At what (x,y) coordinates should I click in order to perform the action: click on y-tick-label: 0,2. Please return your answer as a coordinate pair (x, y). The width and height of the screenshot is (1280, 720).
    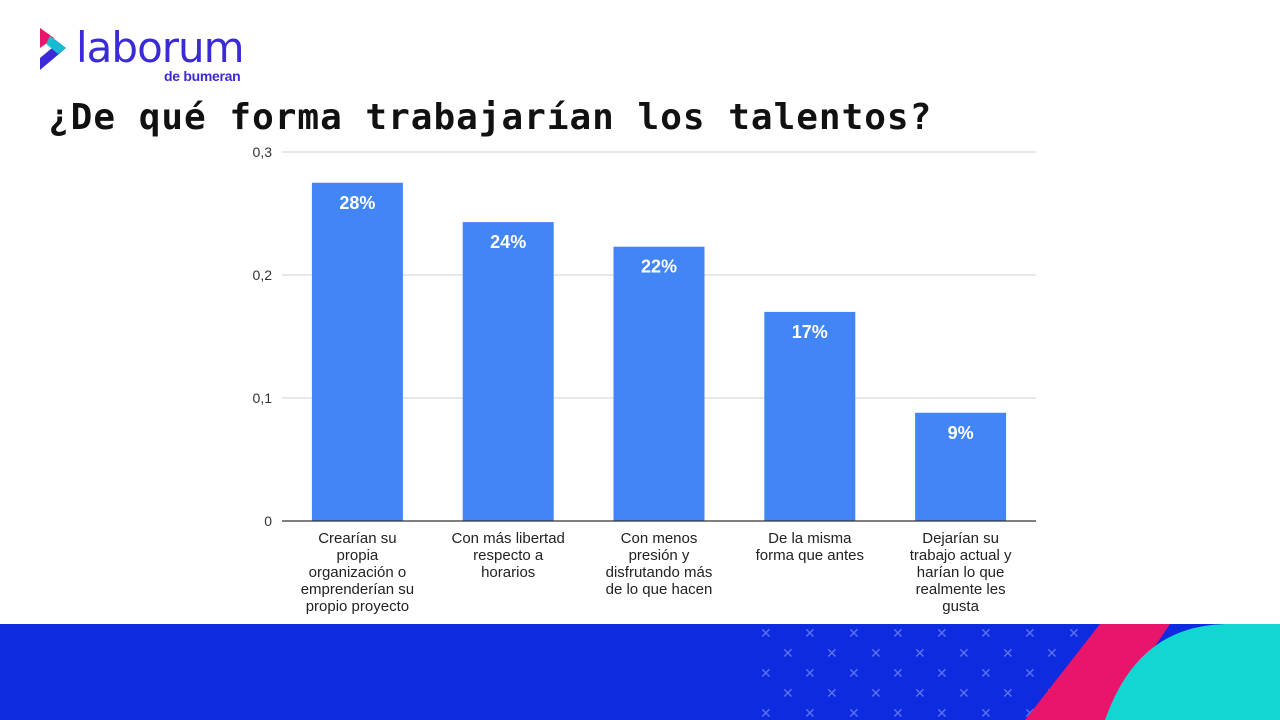
    Looking at the image, I should click on (263, 275).